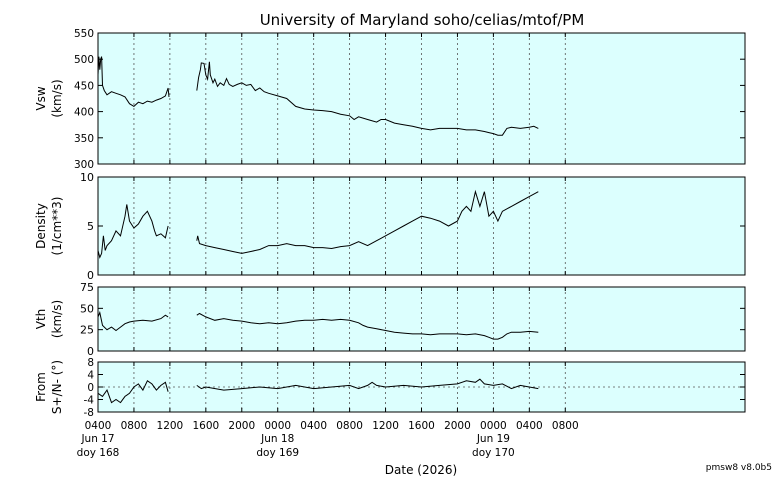 This screenshot has height=480, width=776. What do you see at coordinates (41, 98) in the screenshot?
I see `y-axis-label: Vsw` at bounding box center [41, 98].